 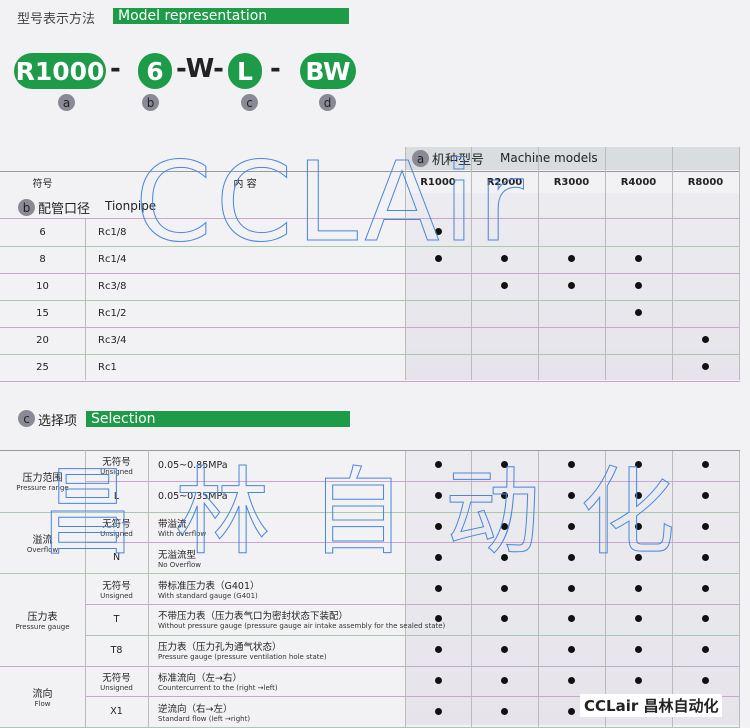 I want to click on content-en: Countercurrent to the (right →left), so click(x=218, y=687).